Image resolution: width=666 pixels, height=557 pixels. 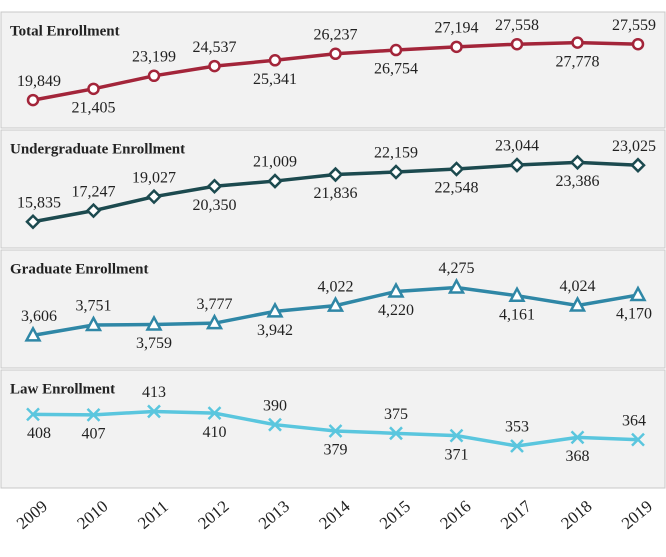 What do you see at coordinates (396, 69) in the screenshot?
I see `data-label: 26,754` at bounding box center [396, 69].